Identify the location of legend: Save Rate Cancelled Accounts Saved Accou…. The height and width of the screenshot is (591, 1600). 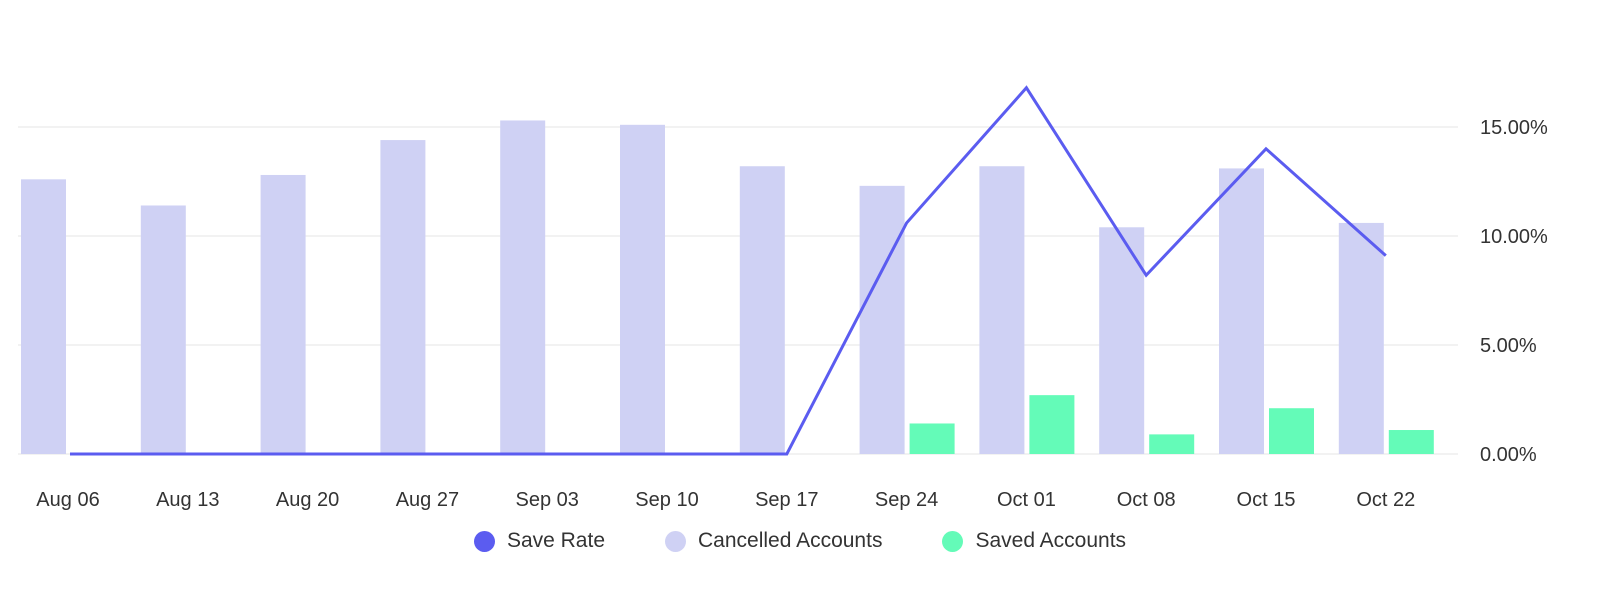
(800, 541).